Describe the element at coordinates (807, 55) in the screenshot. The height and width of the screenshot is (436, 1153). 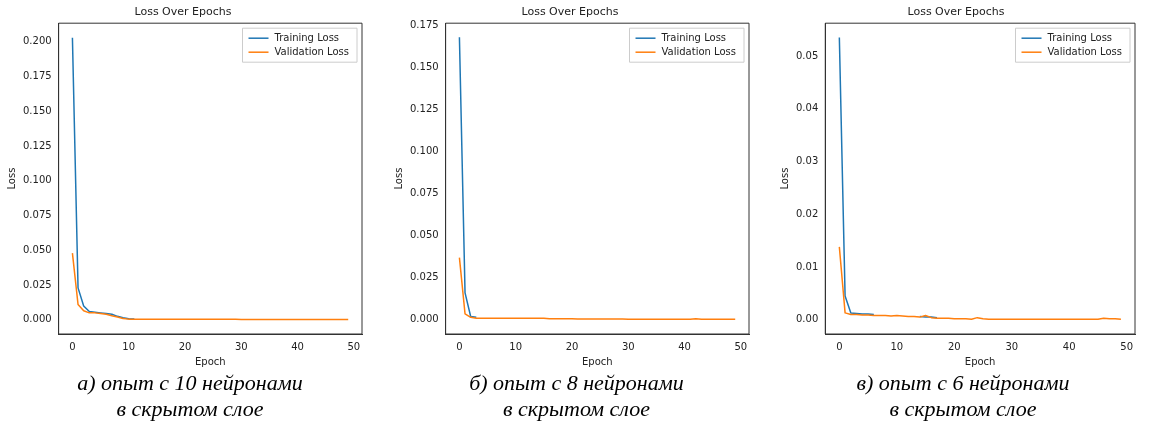
I see `y-tick-label: 0.05` at that location.